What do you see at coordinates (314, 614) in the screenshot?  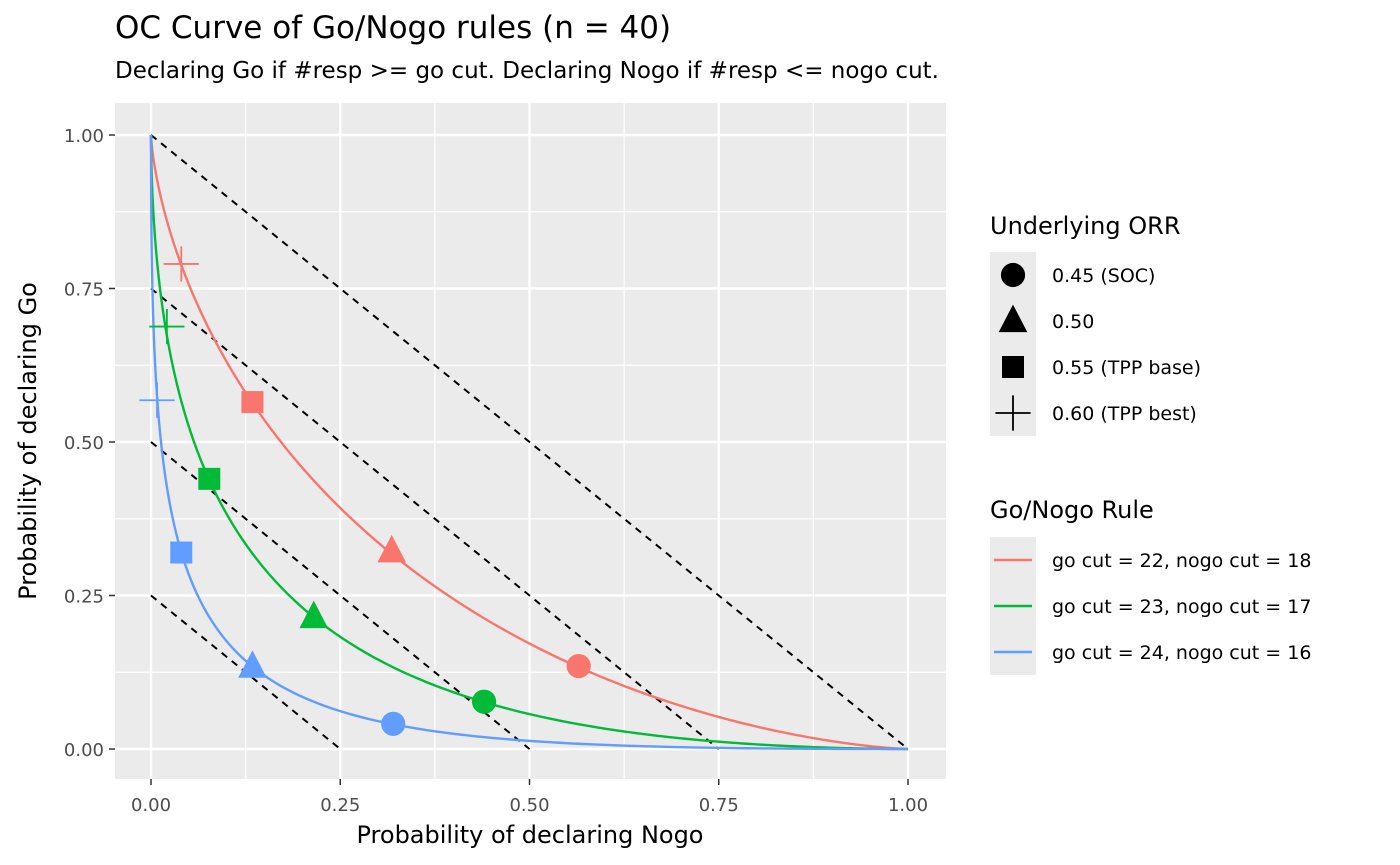 I see `point-s1-triangle` at bounding box center [314, 614].